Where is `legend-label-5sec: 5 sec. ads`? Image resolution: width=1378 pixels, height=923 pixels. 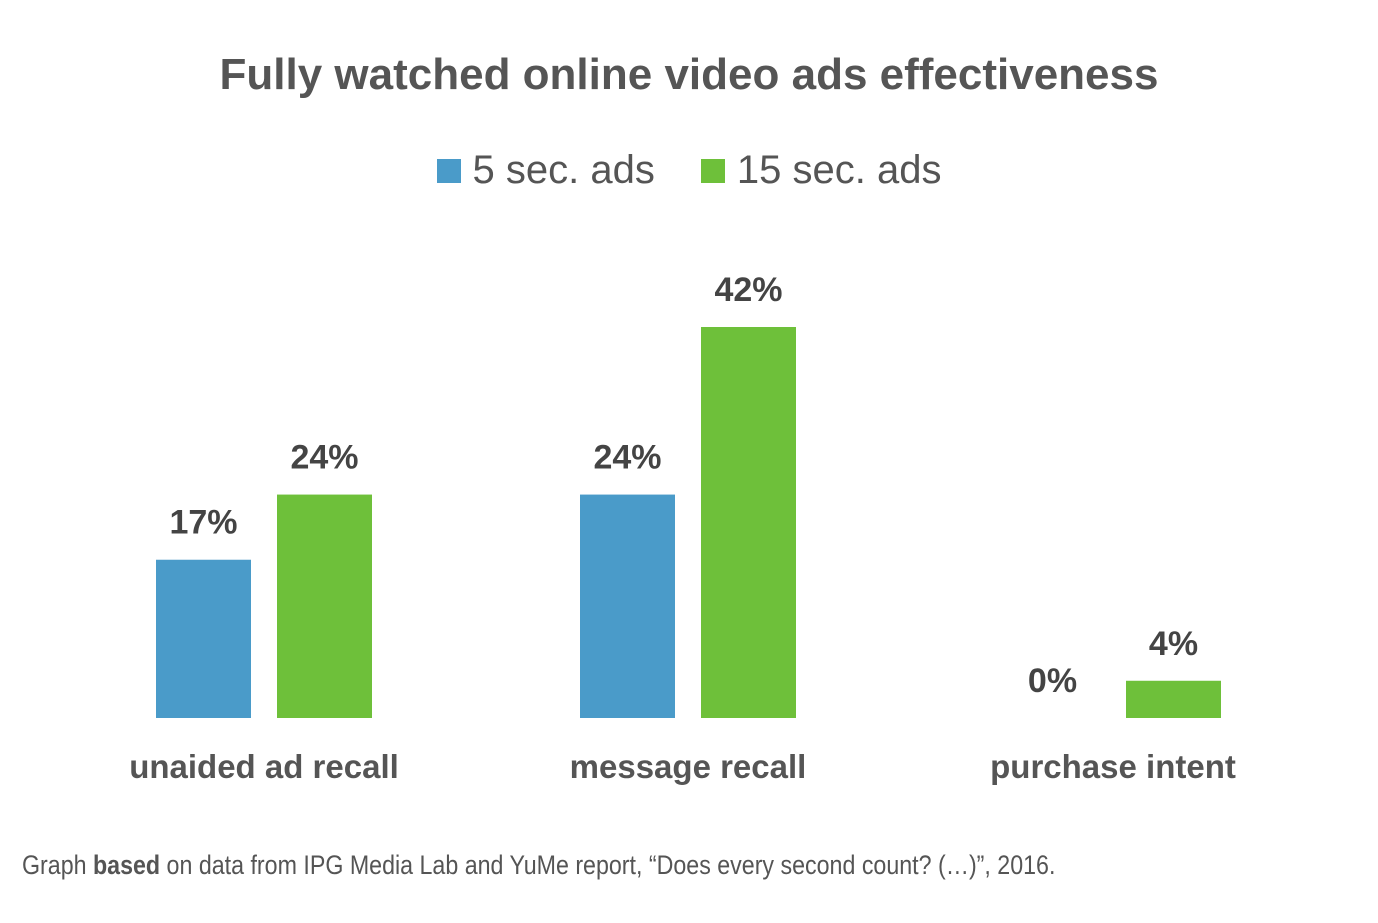
legend-label-5sec: 5 sec. ads is located at coordinates (563, 170).